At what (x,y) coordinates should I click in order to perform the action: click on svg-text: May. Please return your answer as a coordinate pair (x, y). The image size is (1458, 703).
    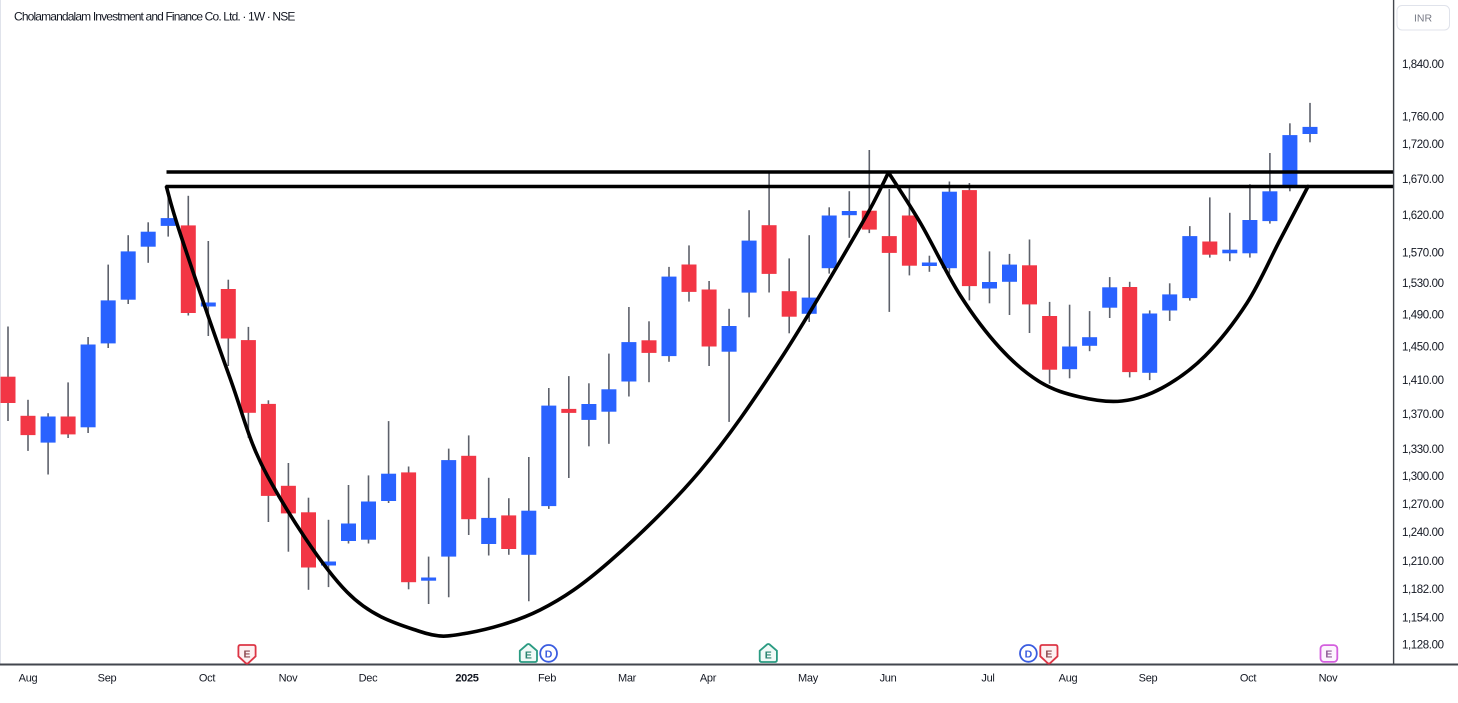
    Looking at the image, I should click on (808, 679).